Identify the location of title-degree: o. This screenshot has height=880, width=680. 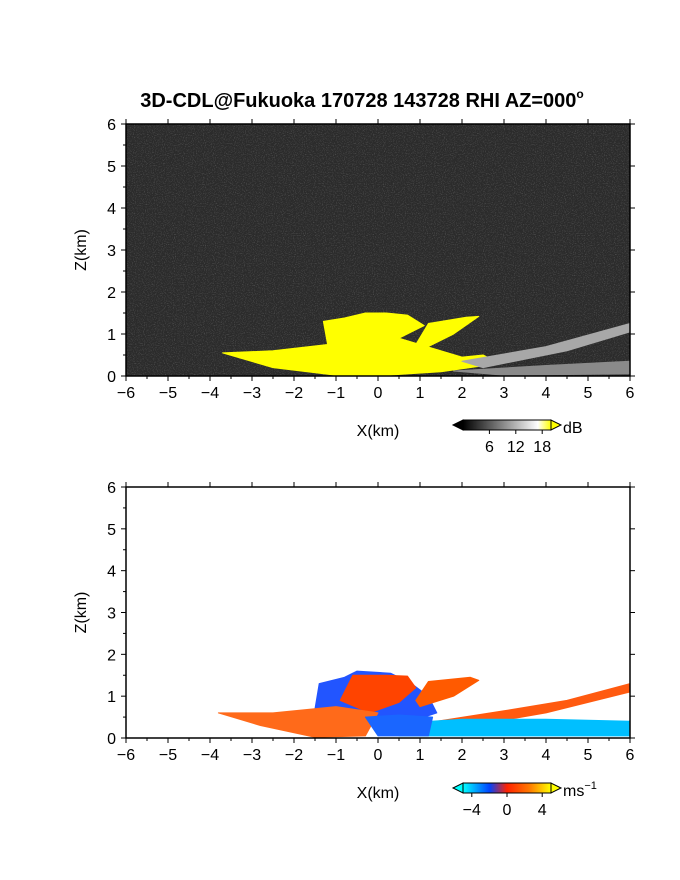
(579, 94).